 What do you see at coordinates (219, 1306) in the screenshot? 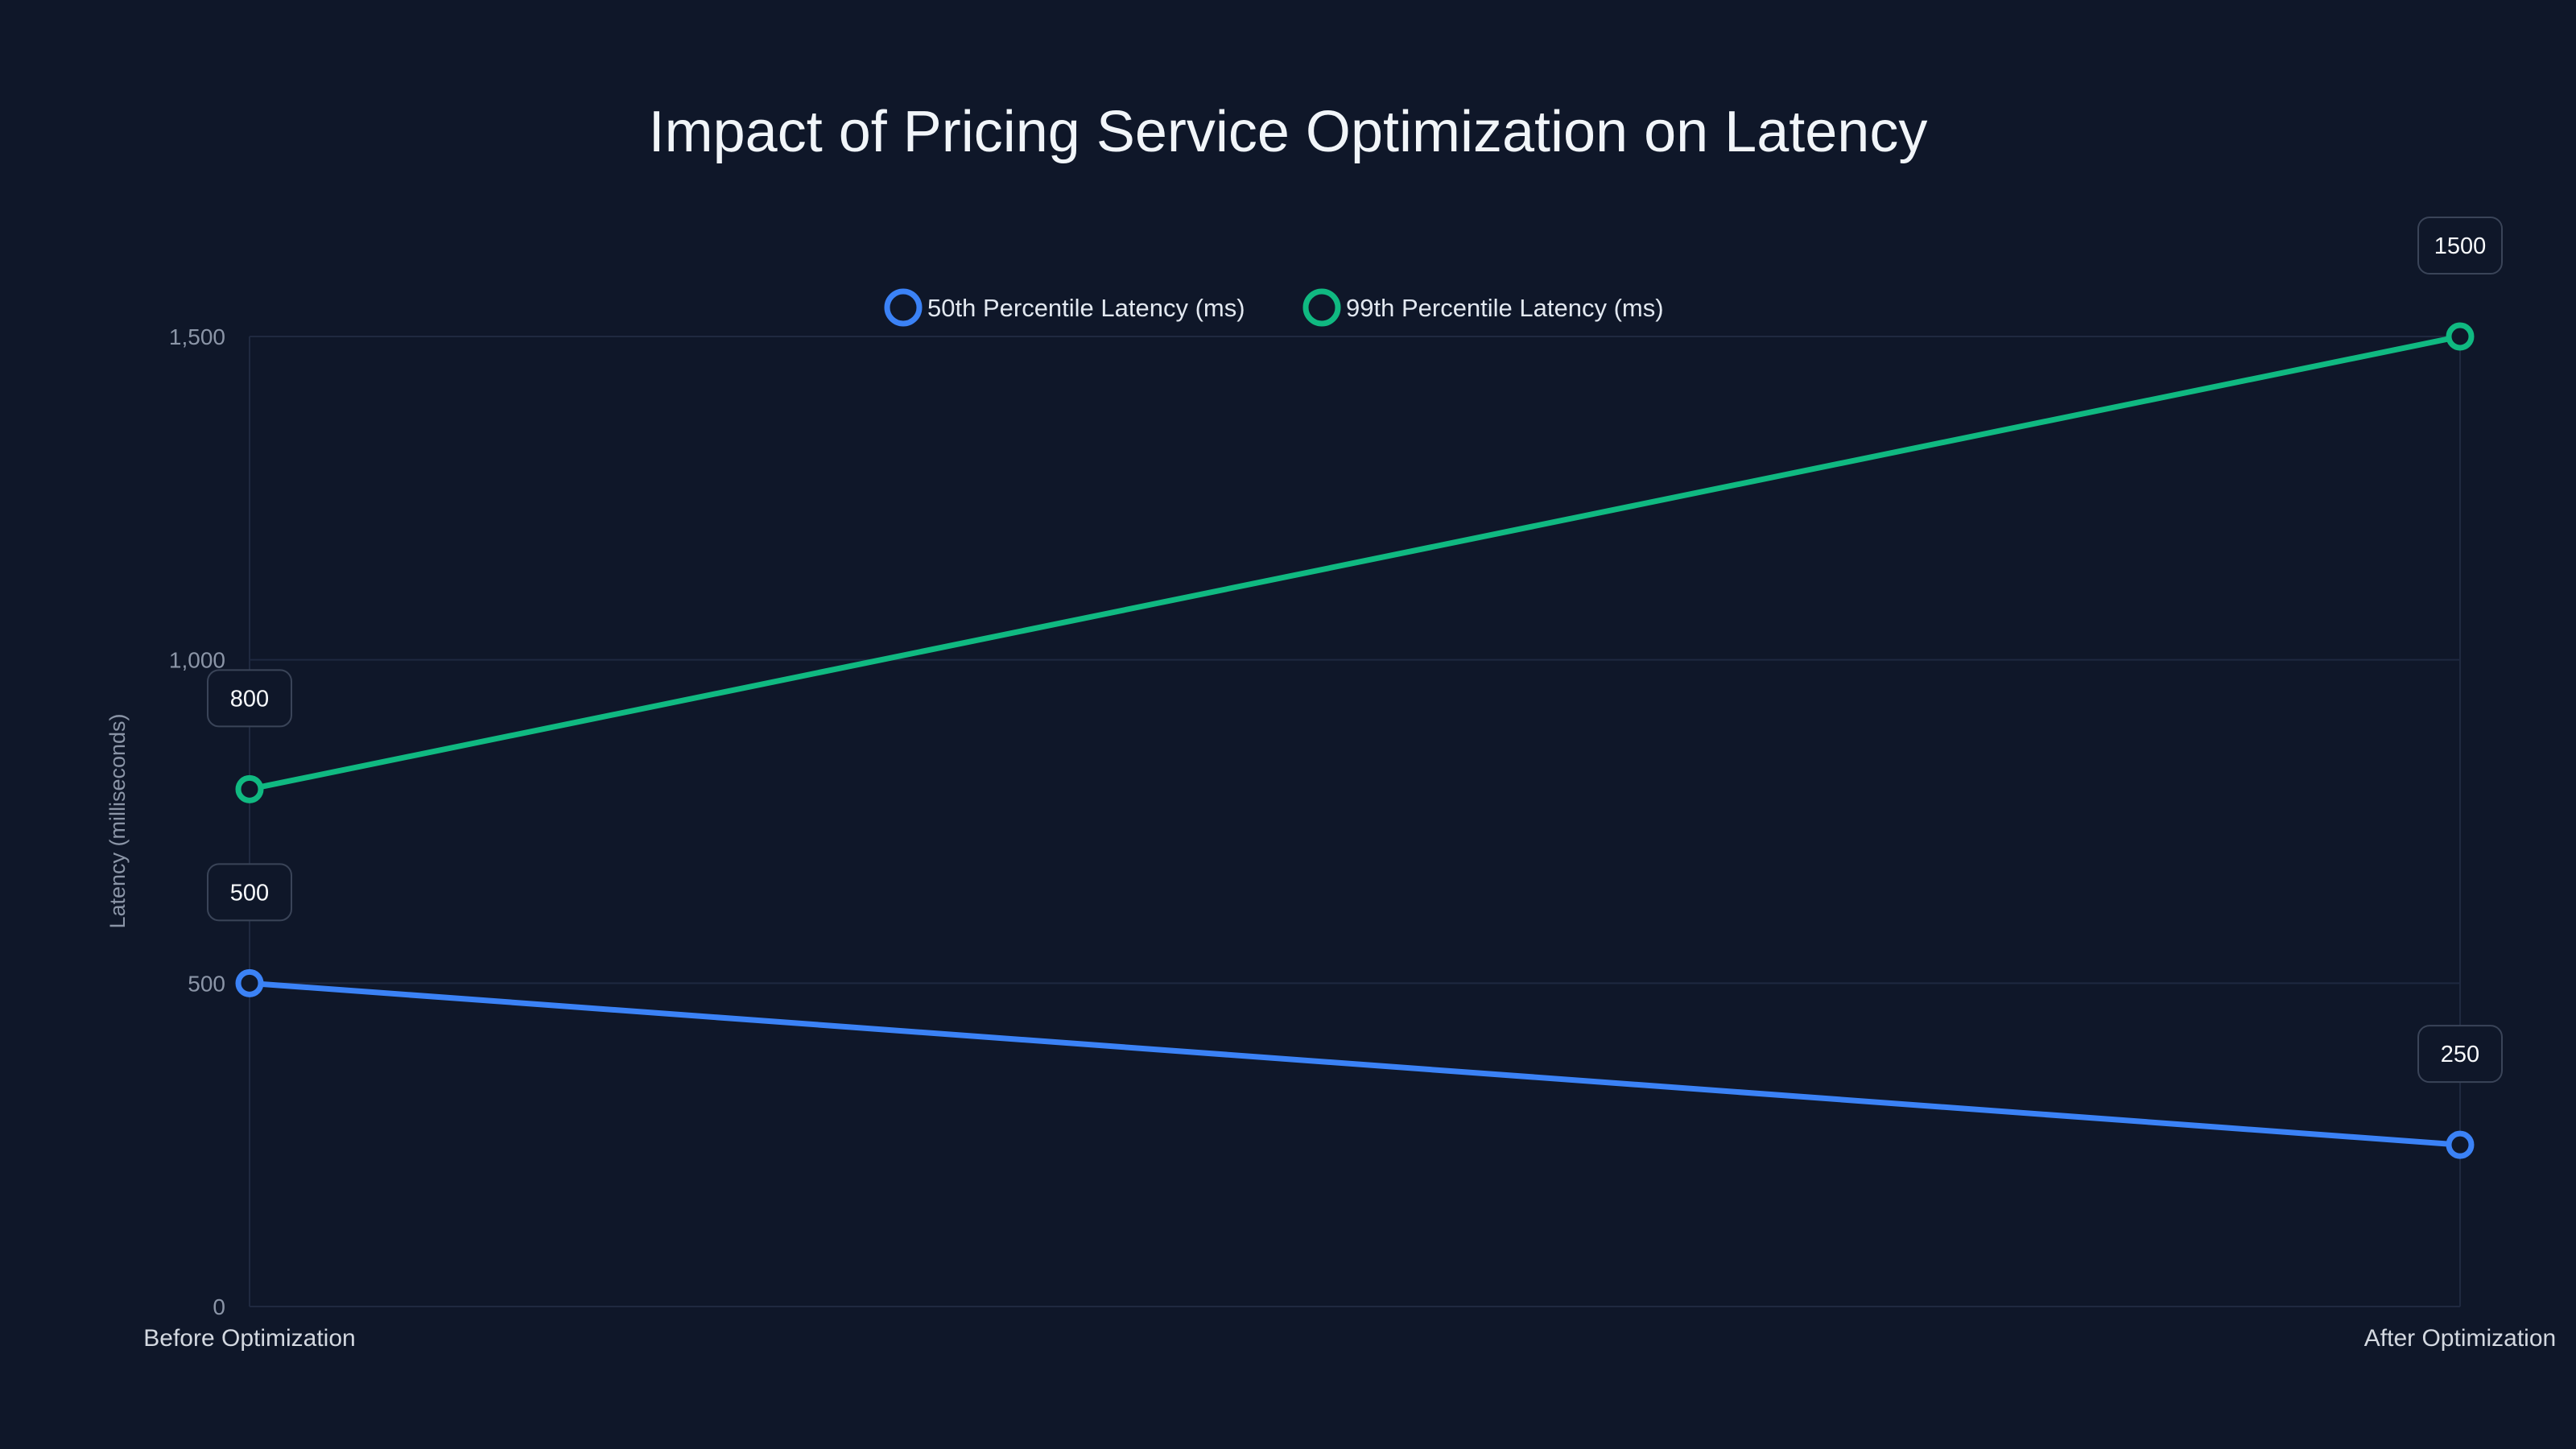
I see `y-tick-label: 0` at bounding box center [219, 1306].